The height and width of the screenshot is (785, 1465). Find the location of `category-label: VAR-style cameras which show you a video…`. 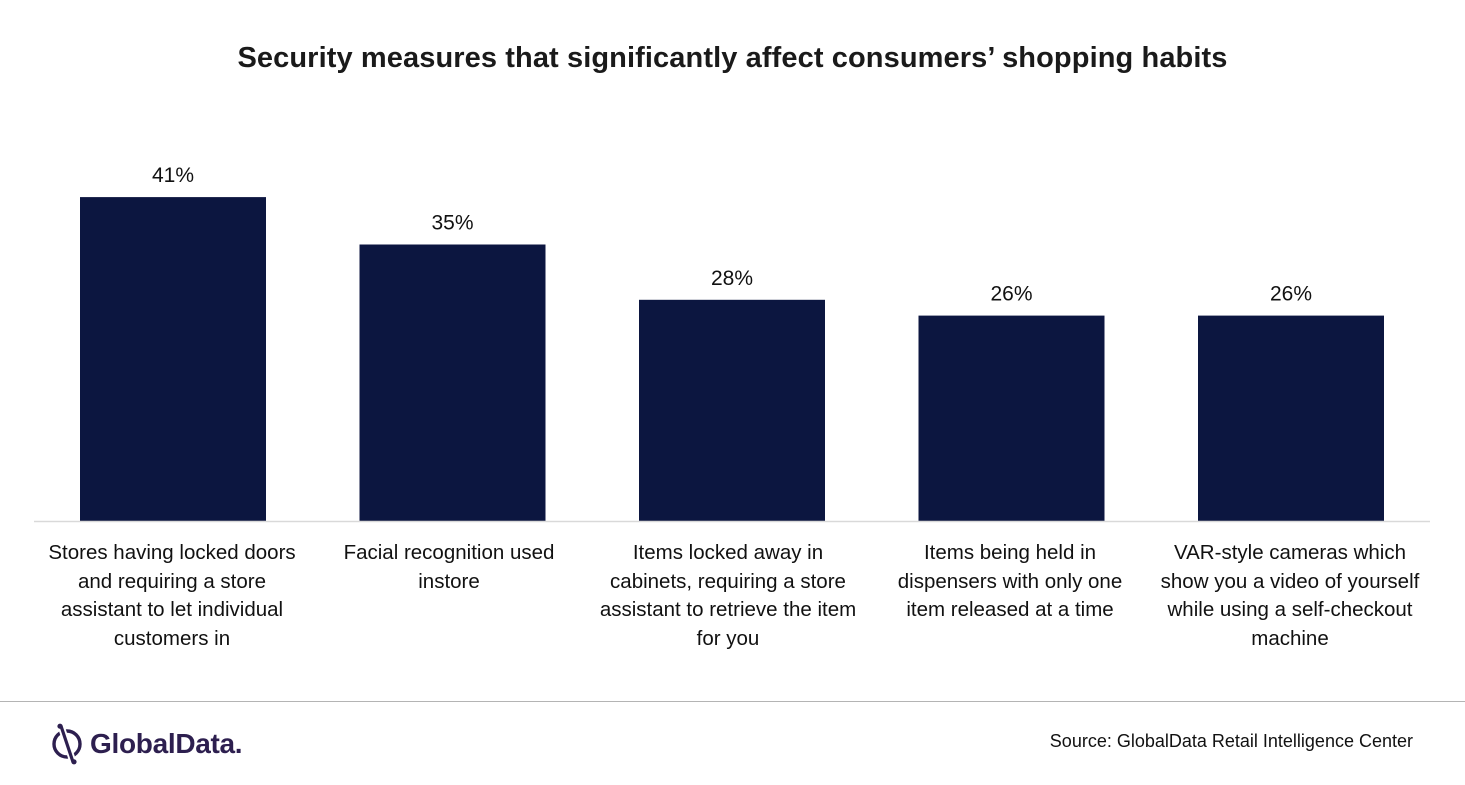

category-label: VAR-style cameras which show you a video… is located at coordinates (1290, 595).